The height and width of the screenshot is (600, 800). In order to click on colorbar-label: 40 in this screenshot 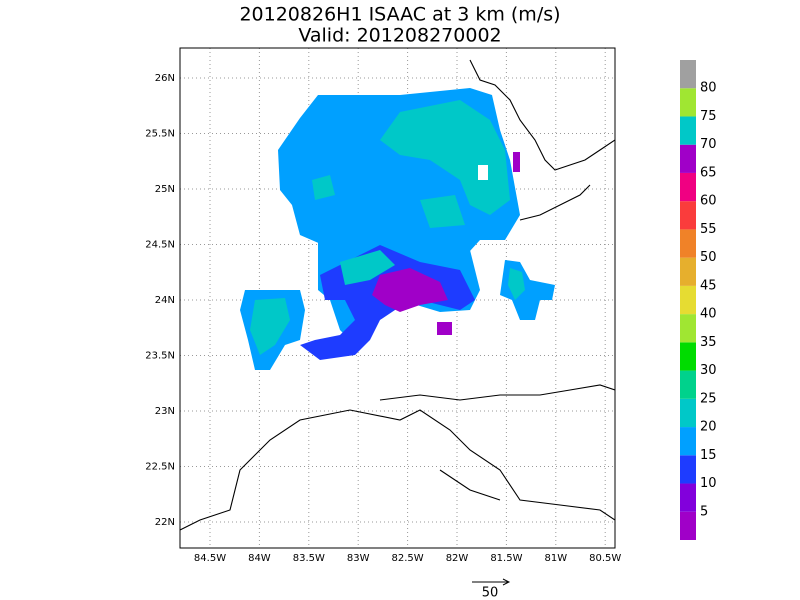, I will do `click(708, 314)`.